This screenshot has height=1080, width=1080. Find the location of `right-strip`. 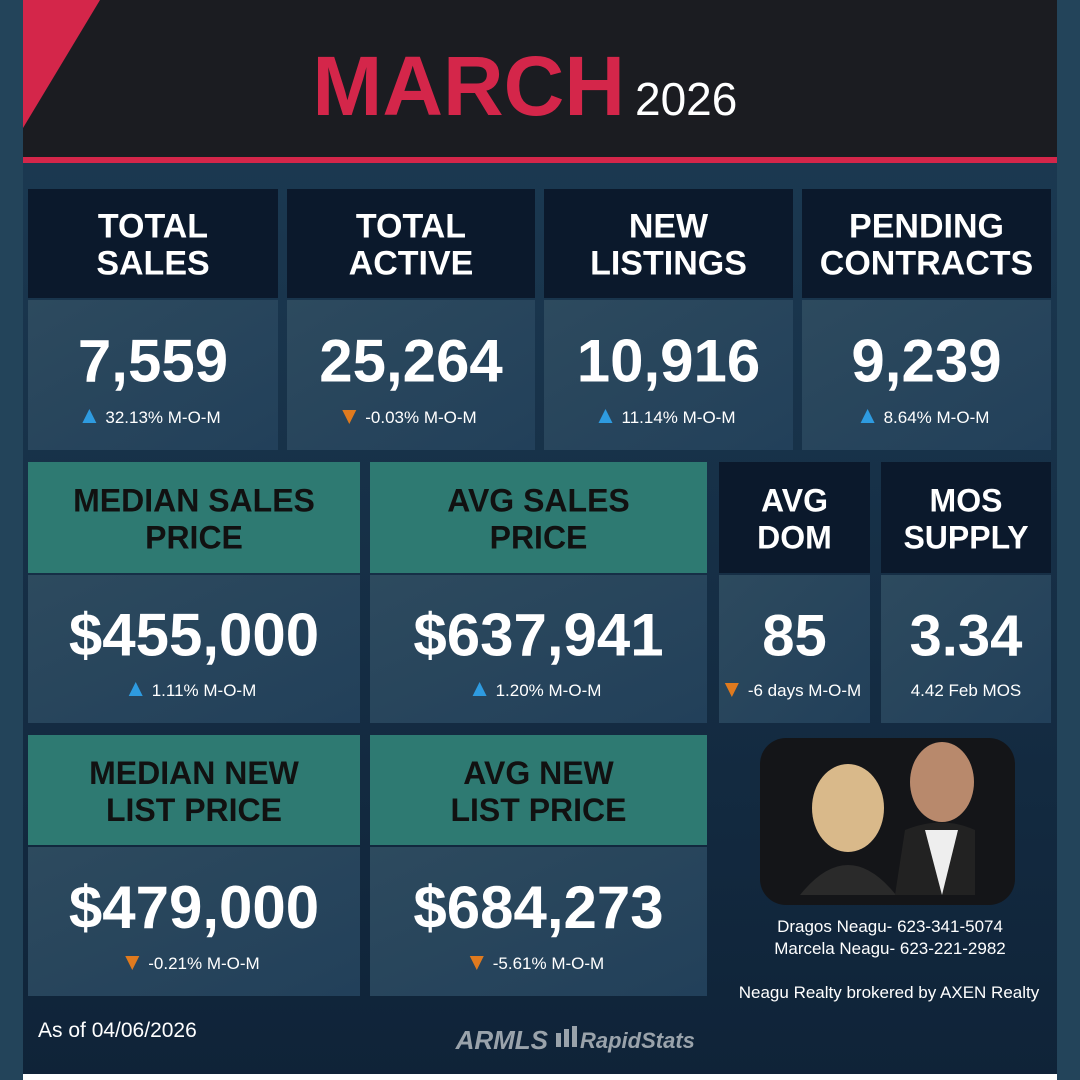

right-strip is located at coordinates (1068, 540).